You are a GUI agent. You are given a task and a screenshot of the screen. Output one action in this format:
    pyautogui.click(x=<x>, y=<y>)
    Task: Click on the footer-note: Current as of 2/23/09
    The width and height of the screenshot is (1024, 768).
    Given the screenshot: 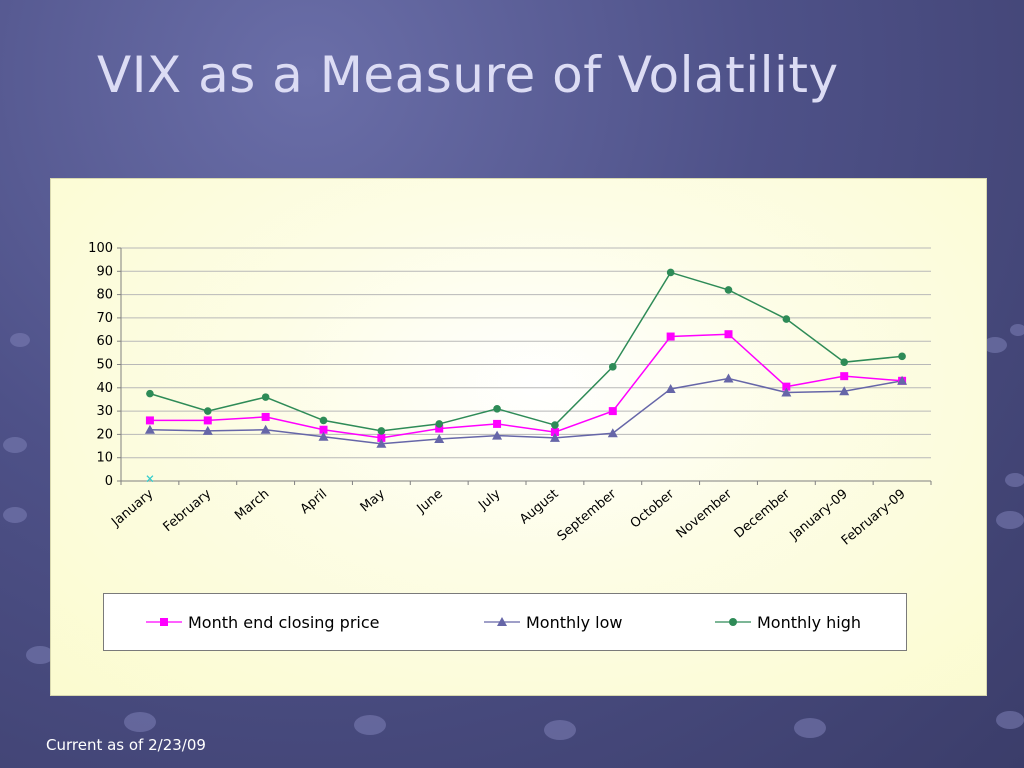 What is the action you would take?
    pyautogui.click(x=126, y=745)
    